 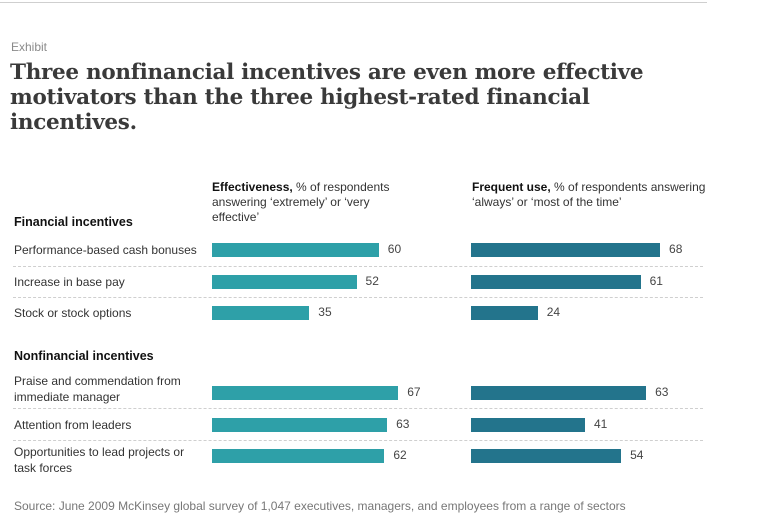 I want to click on effectiveness-value-label: 63, so click(x=403, y=424).